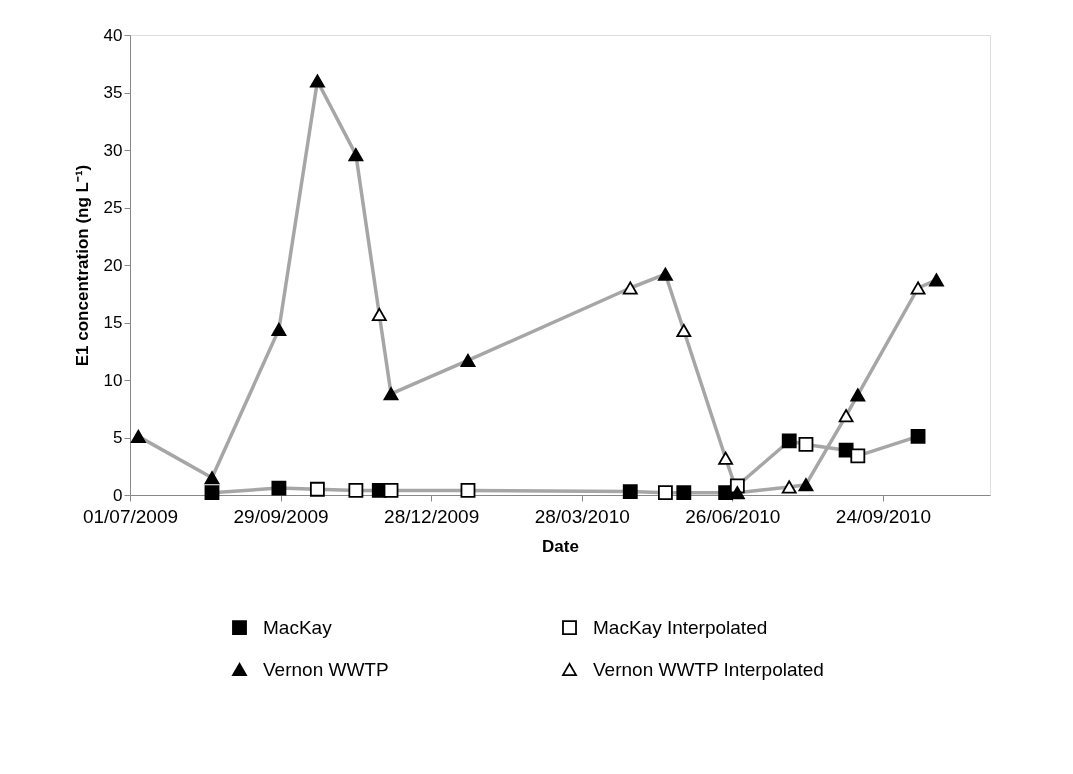  What do you see at coordinates (113, 150) in the screenshot?
I see `y-tick-label: 30` at bounding box center [113, 150].